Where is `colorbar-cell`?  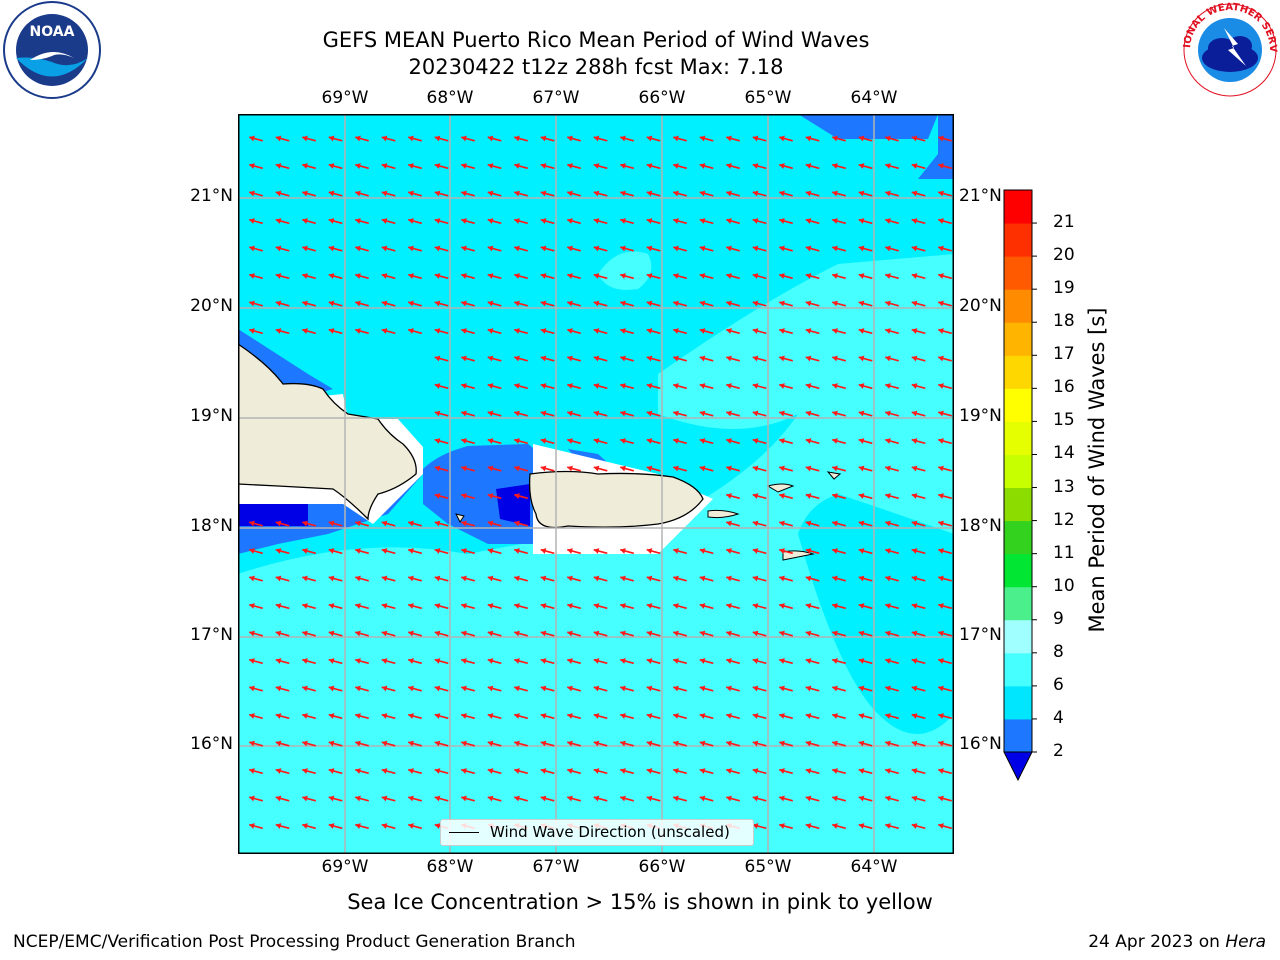
colorbar-cell is located at coordinates (1018, 372).